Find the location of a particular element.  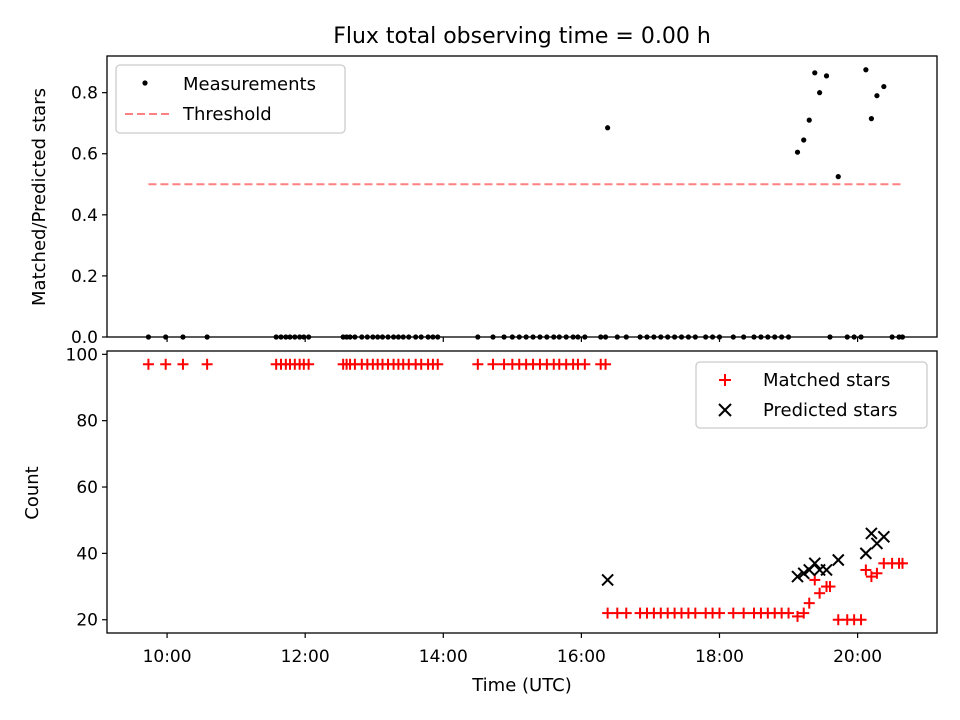

y-tick-label: 0.8 is located at coordinates (84, 94).